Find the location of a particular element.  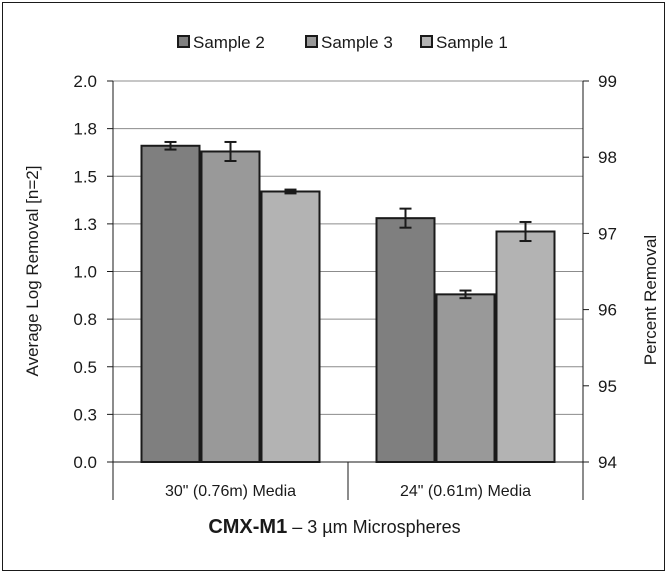

y-axis-ticks: 0.0 0.3 0.5 0.8 1.0 1.3 1.5 1.8 2.0 is located at coordinates (93, 272).